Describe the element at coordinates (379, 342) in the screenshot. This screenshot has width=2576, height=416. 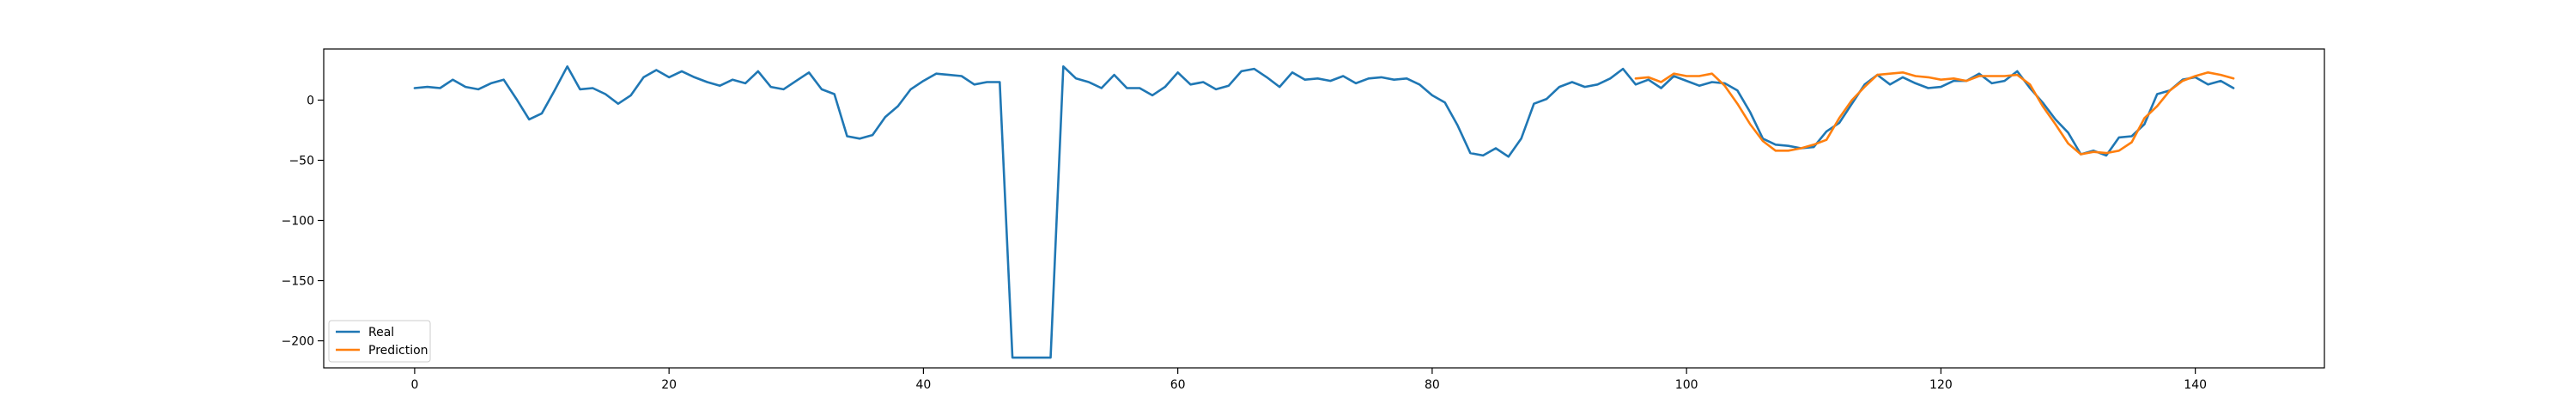
I see `legend: Real Prediction` at that location.